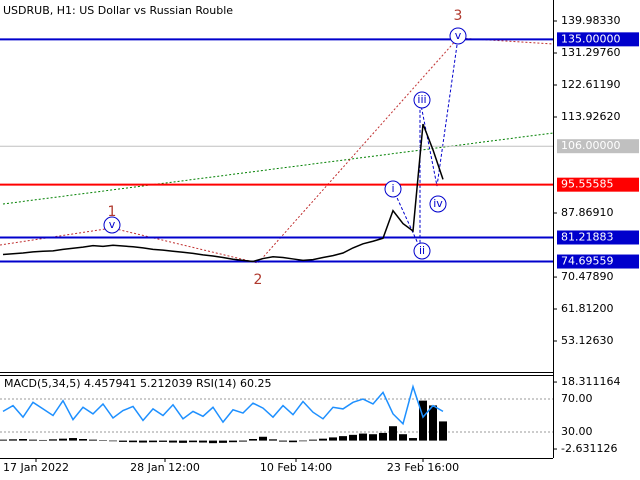 The image size is (640, 480). Describe the element at coordinates (223, 405) in the screenshot. I see `rsi-line` at that location.